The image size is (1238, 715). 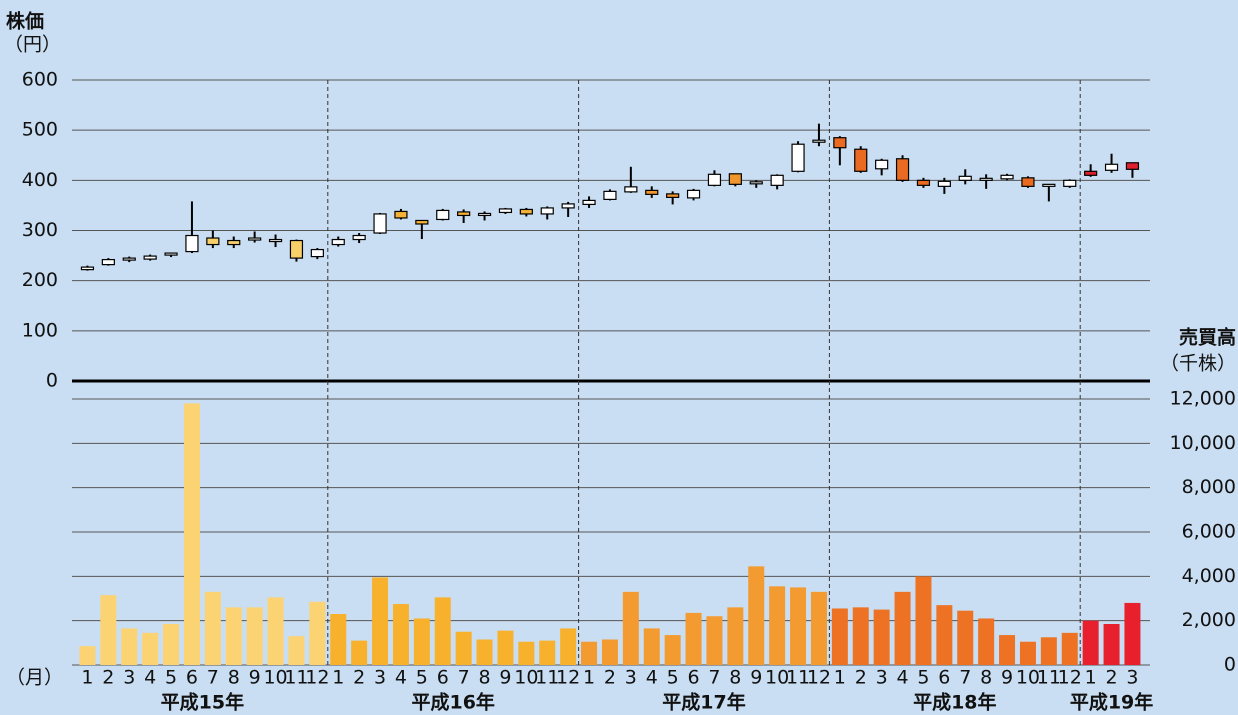 What do you see at coordinates (443, 678) in the screenshot?
I see `x-tick-label: 6` at bounding box center [443, 678].